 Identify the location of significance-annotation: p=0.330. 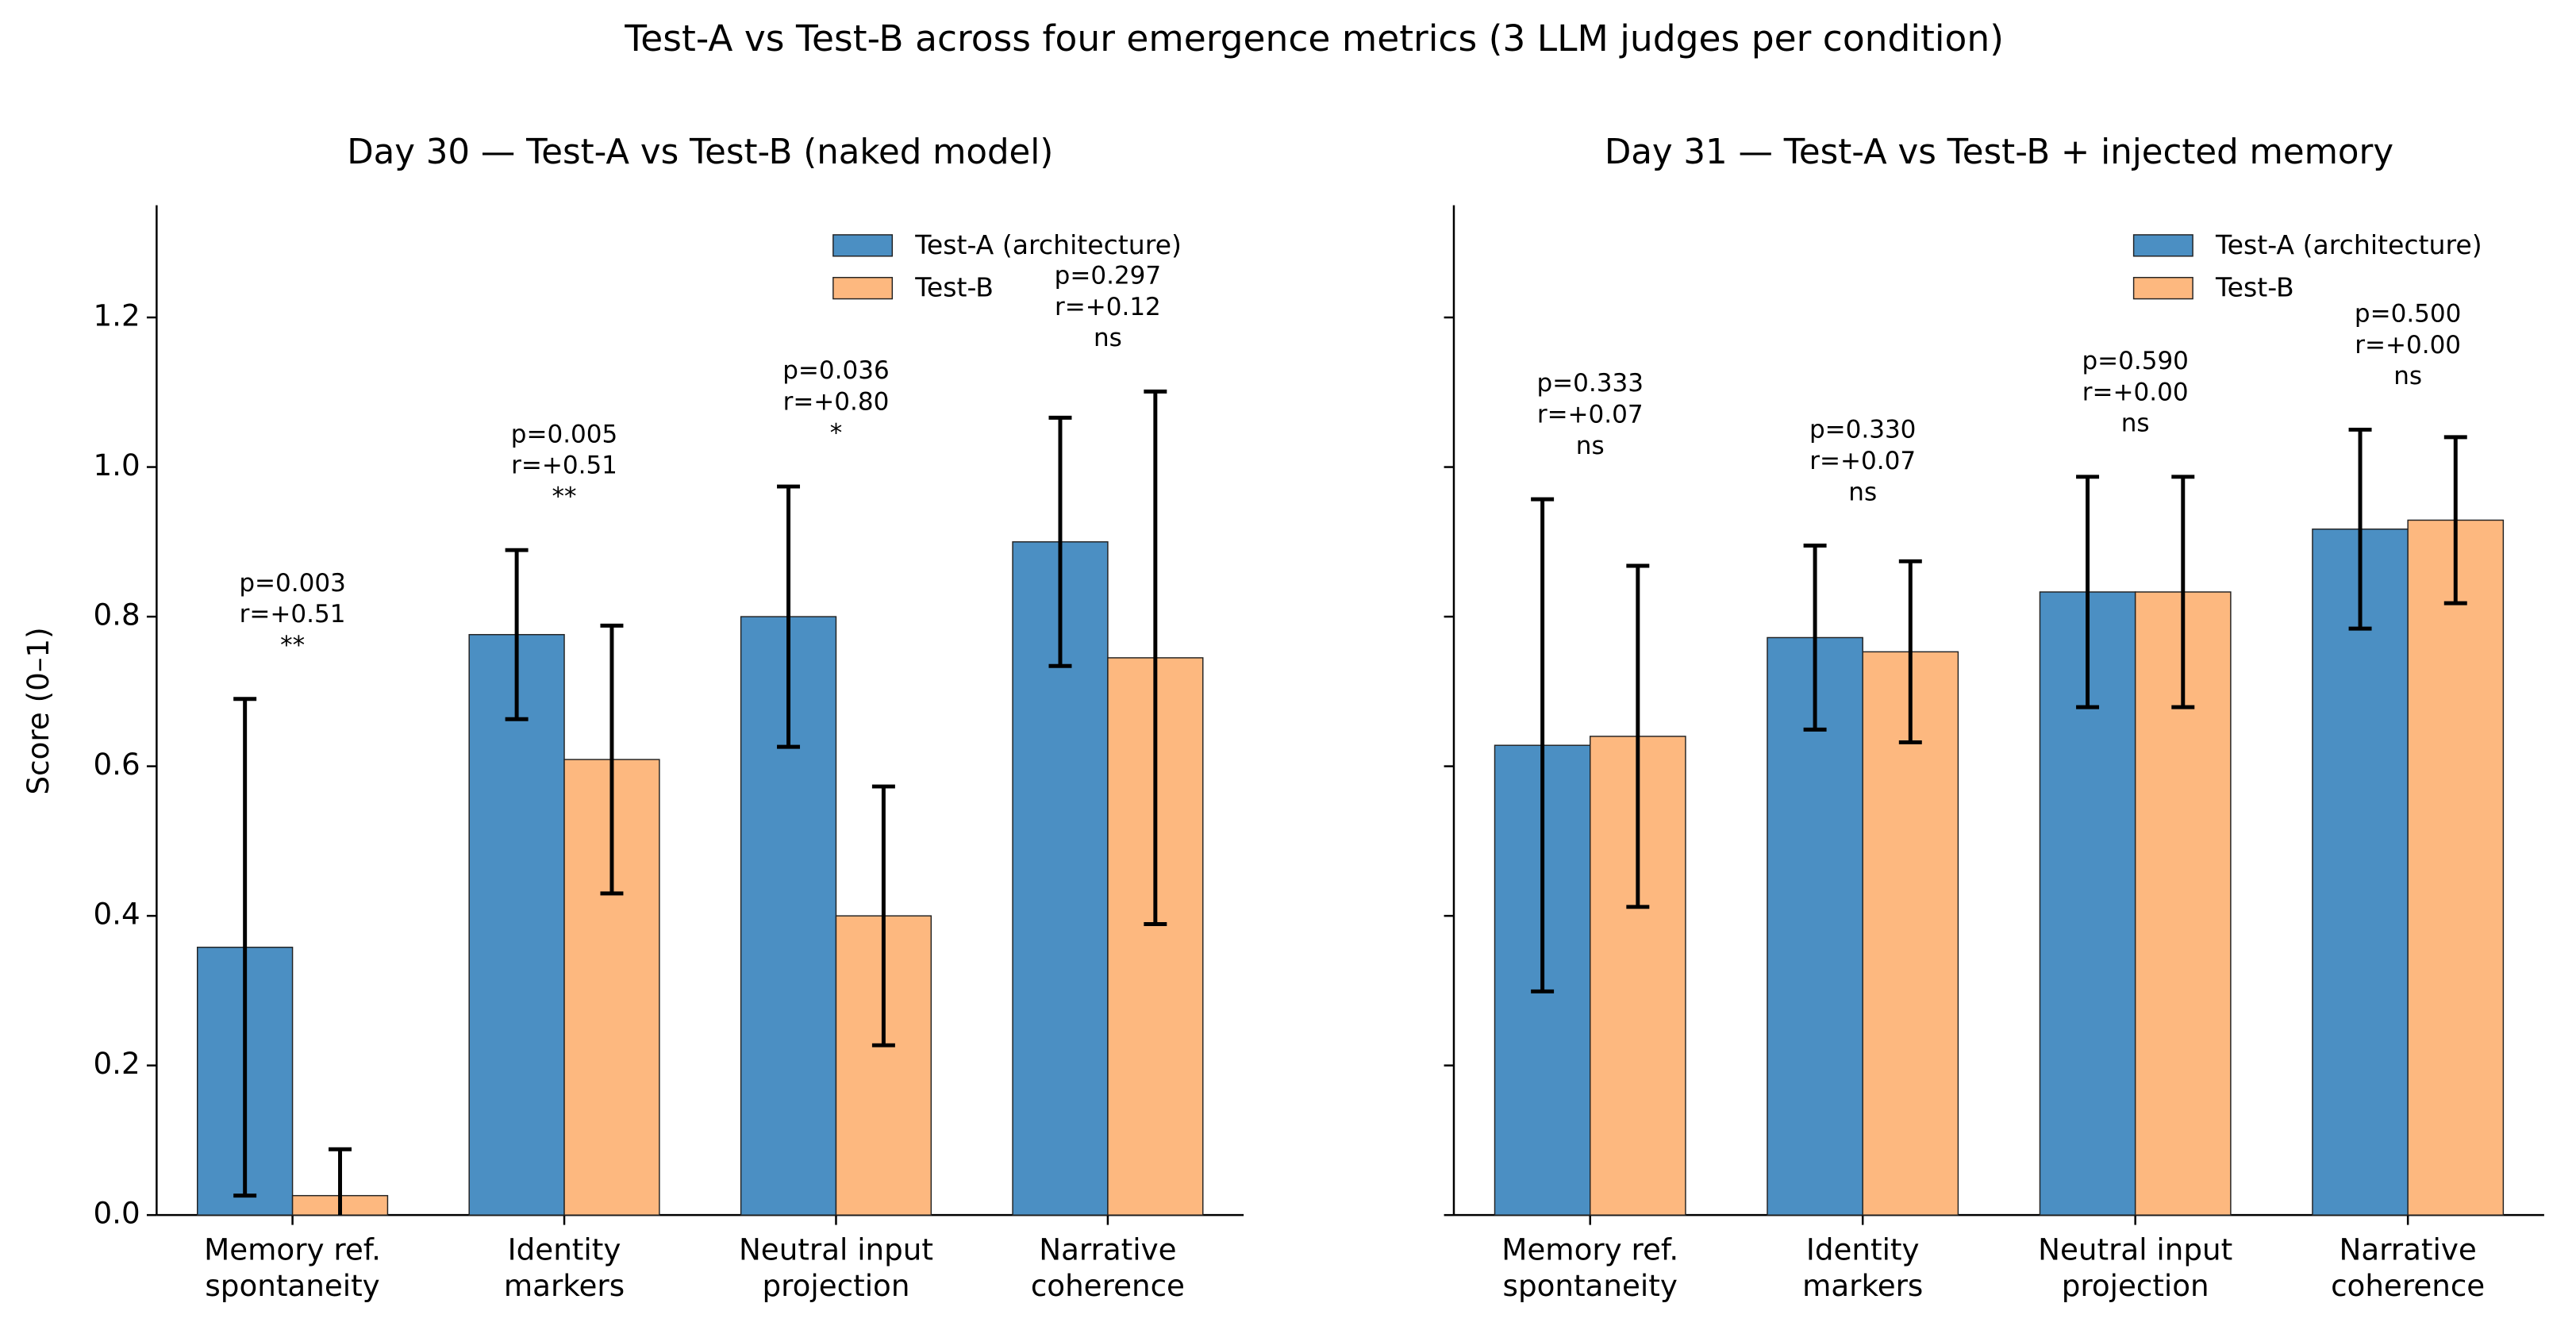
(1863, 430).